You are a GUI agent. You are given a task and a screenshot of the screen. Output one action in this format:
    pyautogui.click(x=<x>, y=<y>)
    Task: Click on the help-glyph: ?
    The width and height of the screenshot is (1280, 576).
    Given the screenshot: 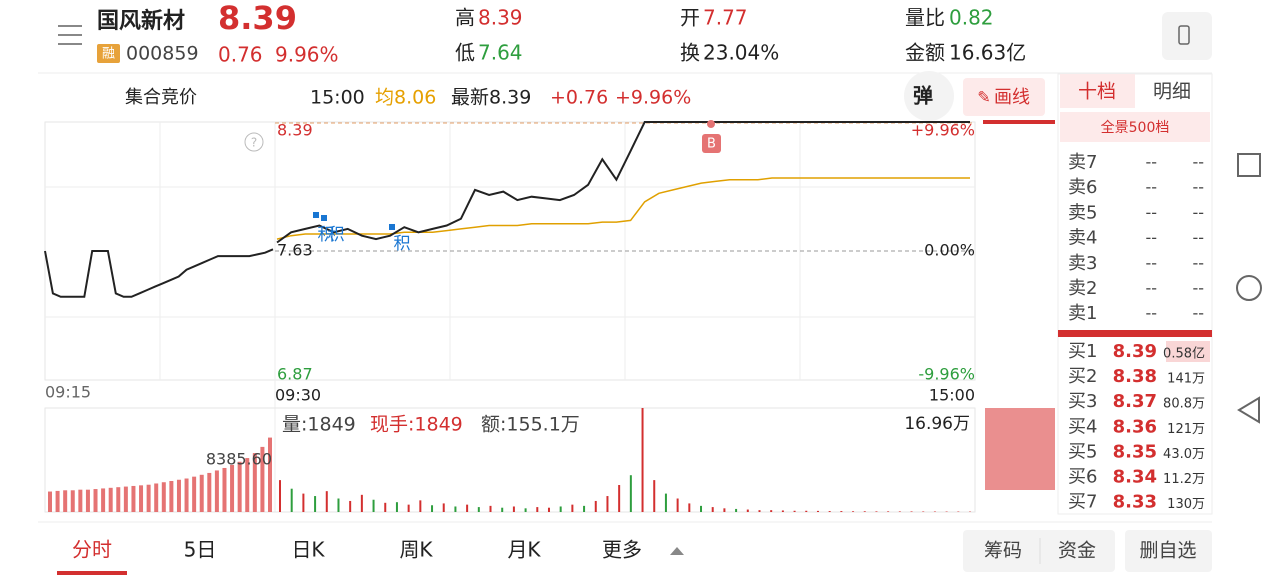 What is the action you would take?
    pyautogui.click(x=254, y=143)
    